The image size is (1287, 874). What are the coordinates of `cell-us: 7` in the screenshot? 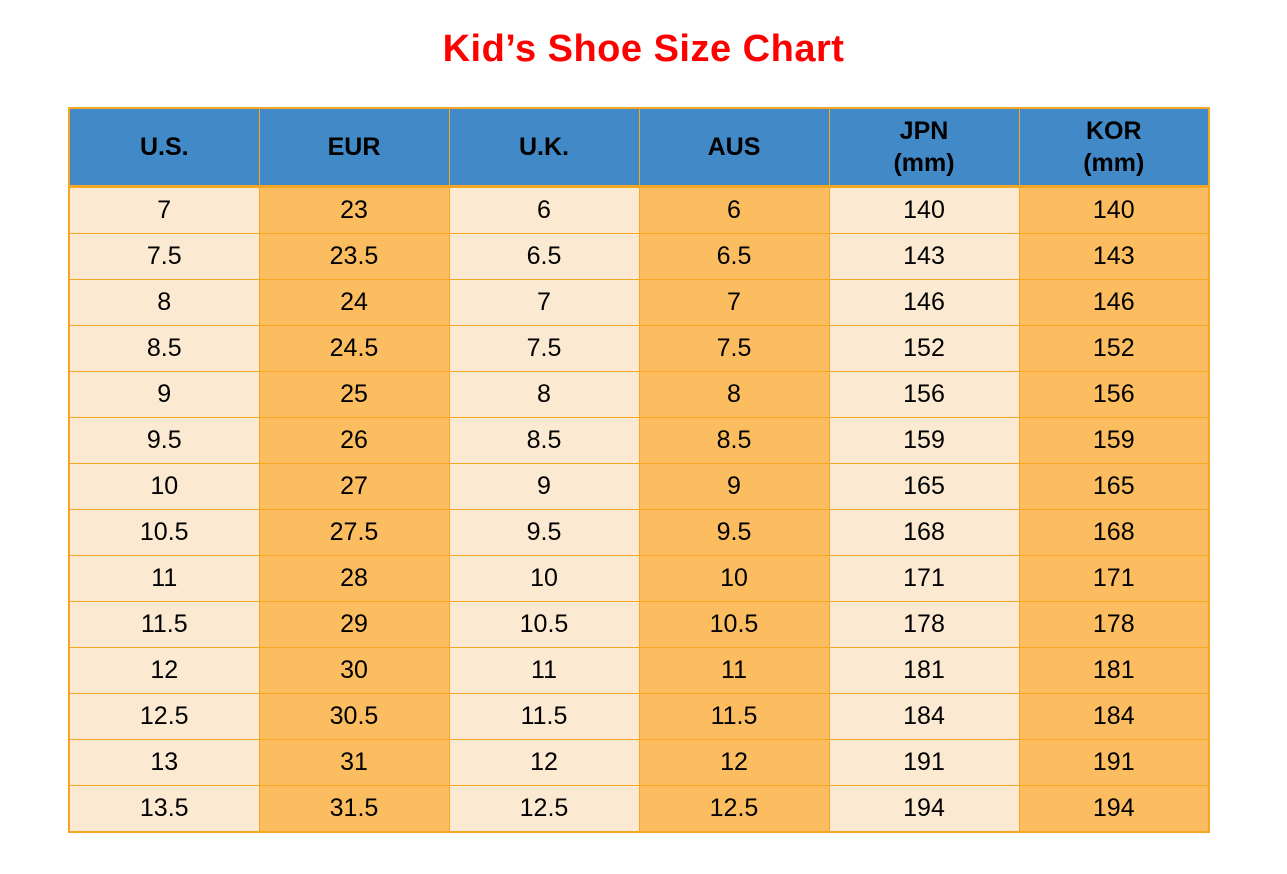 It's located at (164, 210).